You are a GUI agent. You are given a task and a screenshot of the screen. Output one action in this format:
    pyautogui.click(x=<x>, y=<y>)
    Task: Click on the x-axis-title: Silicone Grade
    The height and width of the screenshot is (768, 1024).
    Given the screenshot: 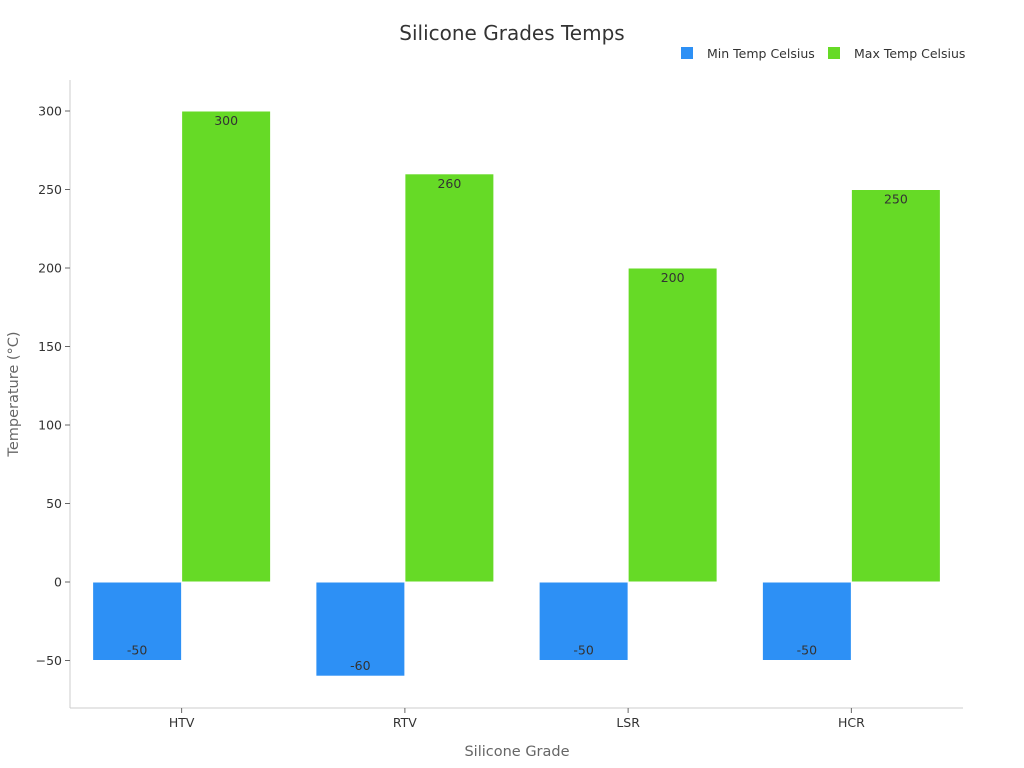 What is the action you would take?
    pyautogui.click(x=516, y=752)
    